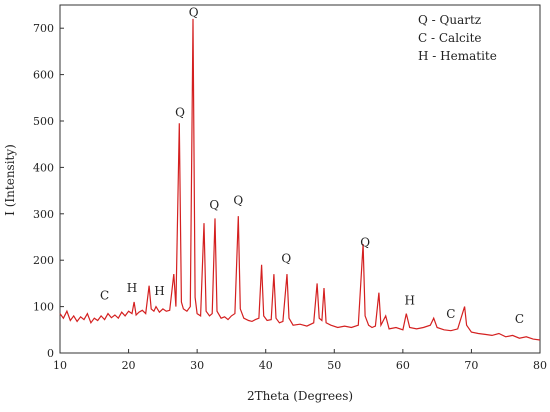 The height and width of the screenshot is (412, 550). I want to click on x-tick-label: 70, so click(471, 365).